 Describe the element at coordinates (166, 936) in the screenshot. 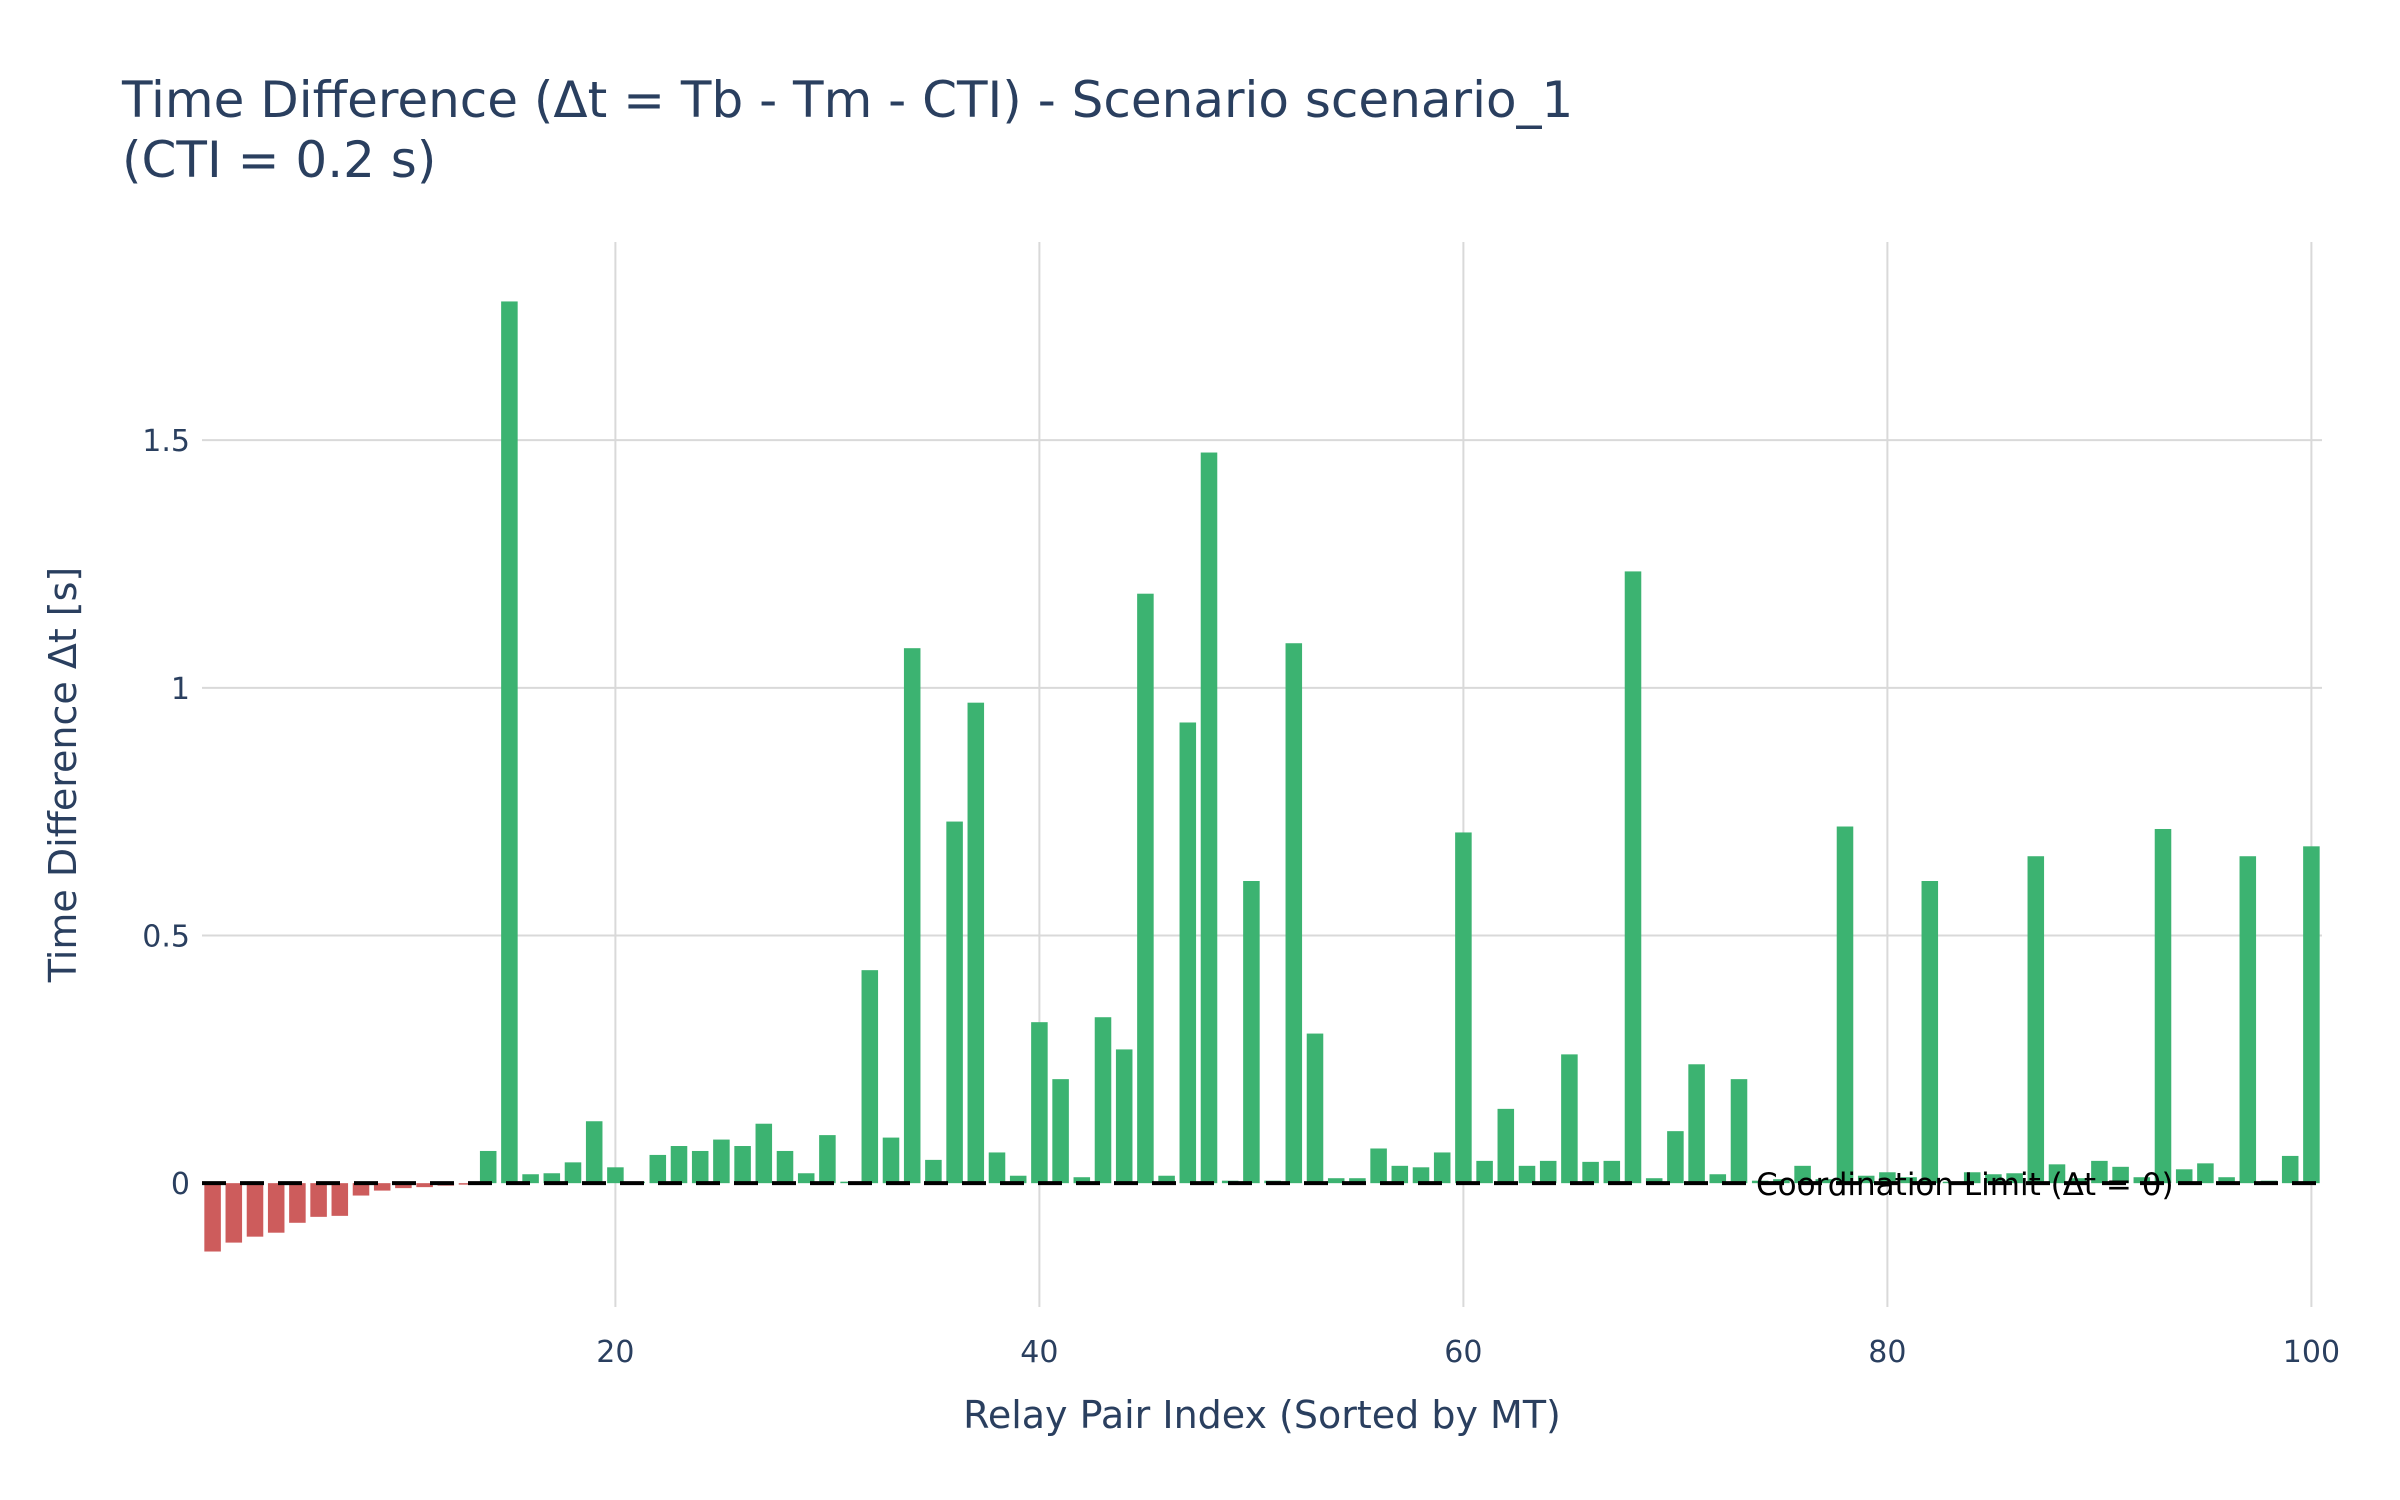

I see `y-tick-label: 0.5` at that location.